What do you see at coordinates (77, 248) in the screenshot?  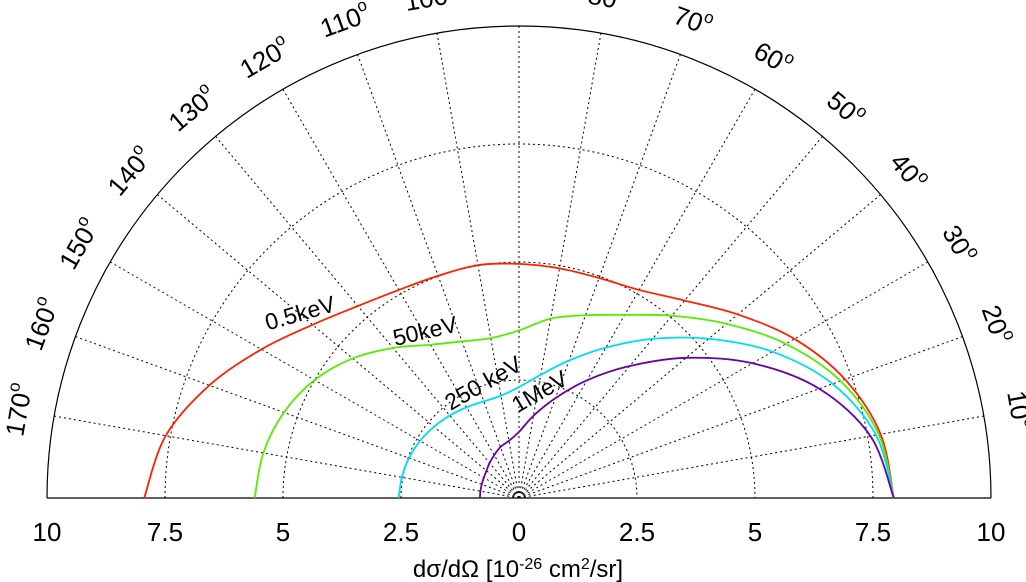 I see `angle-label-value: 150` at bounding box center [77, 248].